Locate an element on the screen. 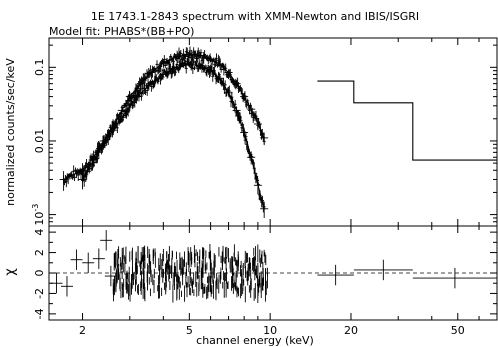 The width and height of the screenshot is (498, 347). residual-y-axis-label: χ is located at coordinates (10, 272).